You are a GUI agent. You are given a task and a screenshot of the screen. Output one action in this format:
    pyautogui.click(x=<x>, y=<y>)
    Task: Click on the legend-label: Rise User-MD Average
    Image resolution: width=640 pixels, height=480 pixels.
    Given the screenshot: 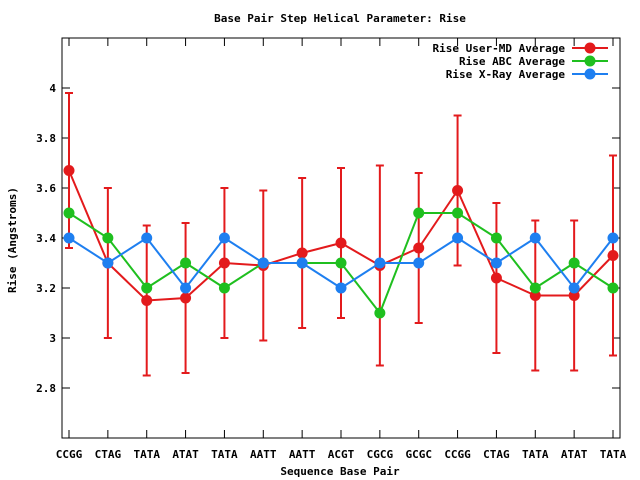 What is the action you would take?
    pyautogui.click(x=499, y=48)
    